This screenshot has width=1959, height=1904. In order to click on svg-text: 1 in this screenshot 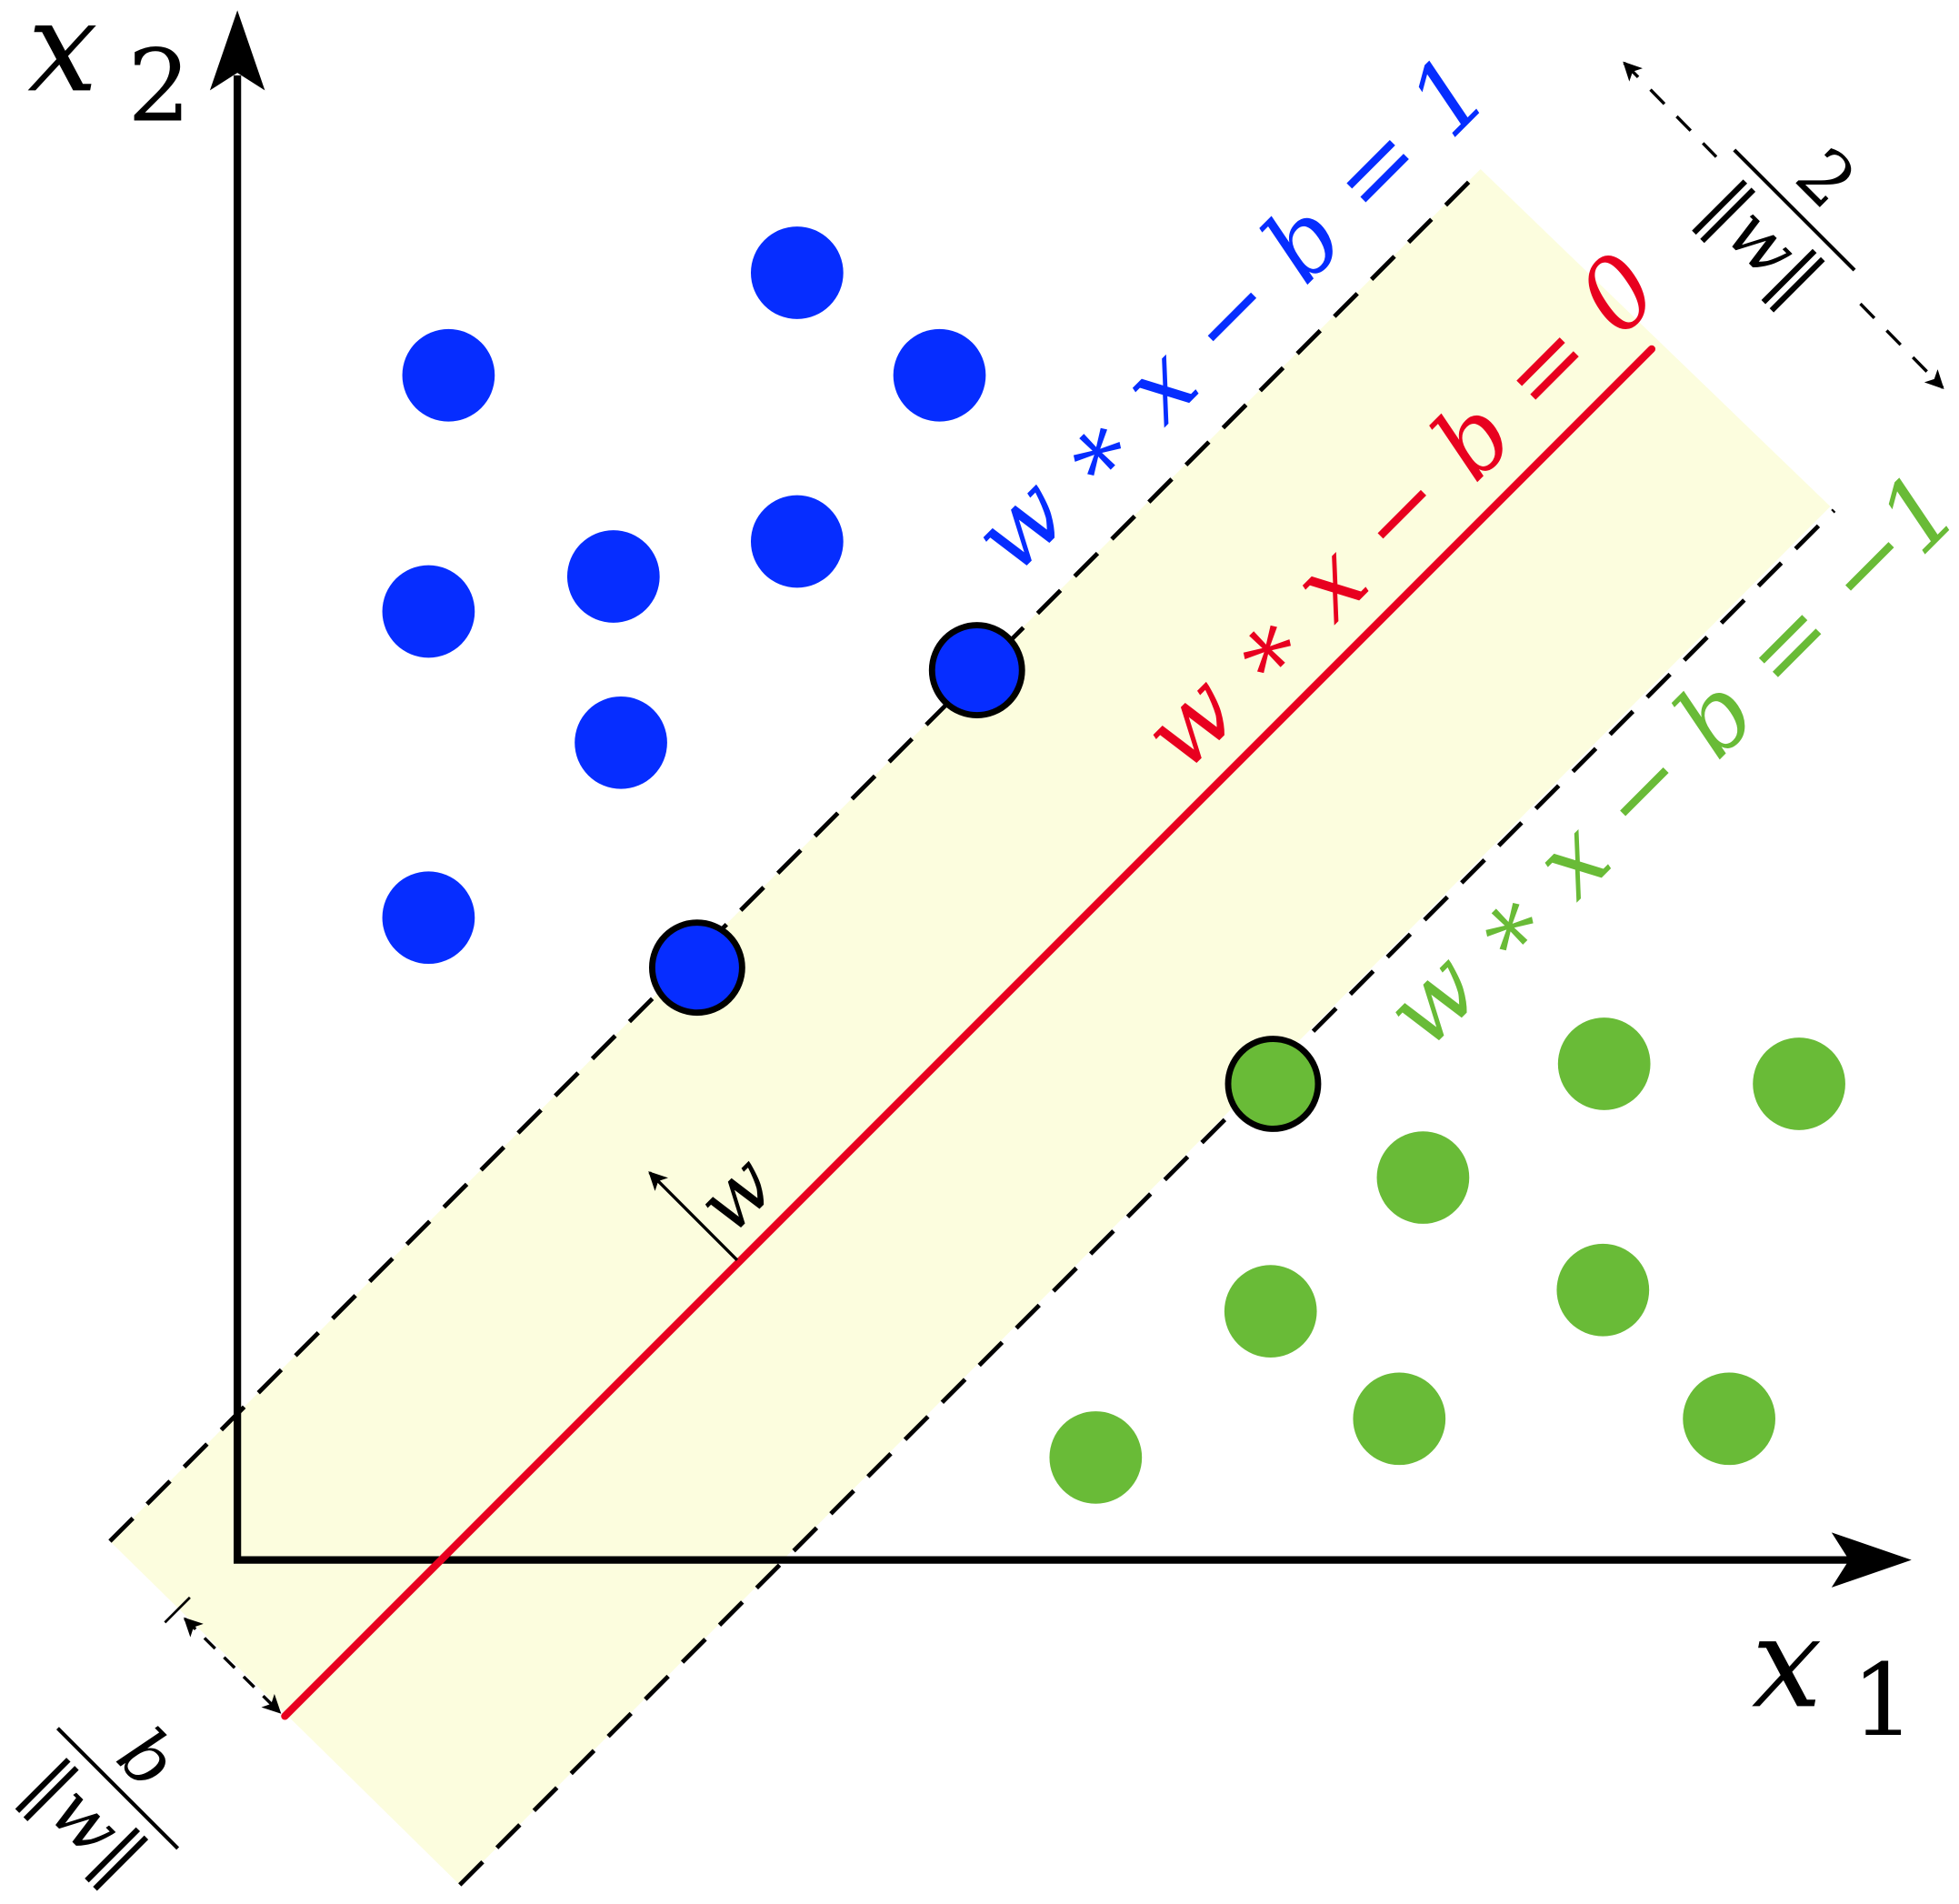, I will do `click(1883, 1700)`.